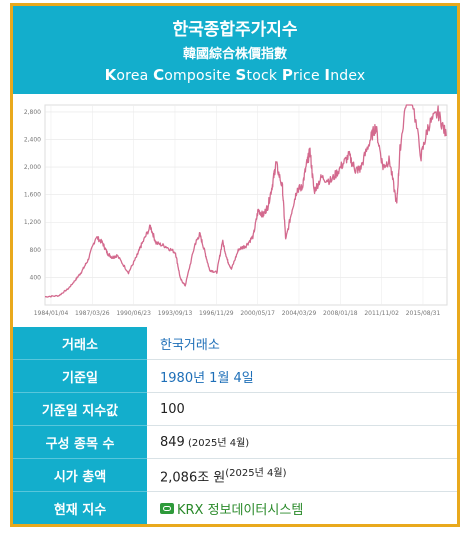 This screenshot has width=473, height=537. What do you see at coordinates (32, 222) in the screenshot?
I see `y-tick-label: 1,200` at bounding box center [32, 222].